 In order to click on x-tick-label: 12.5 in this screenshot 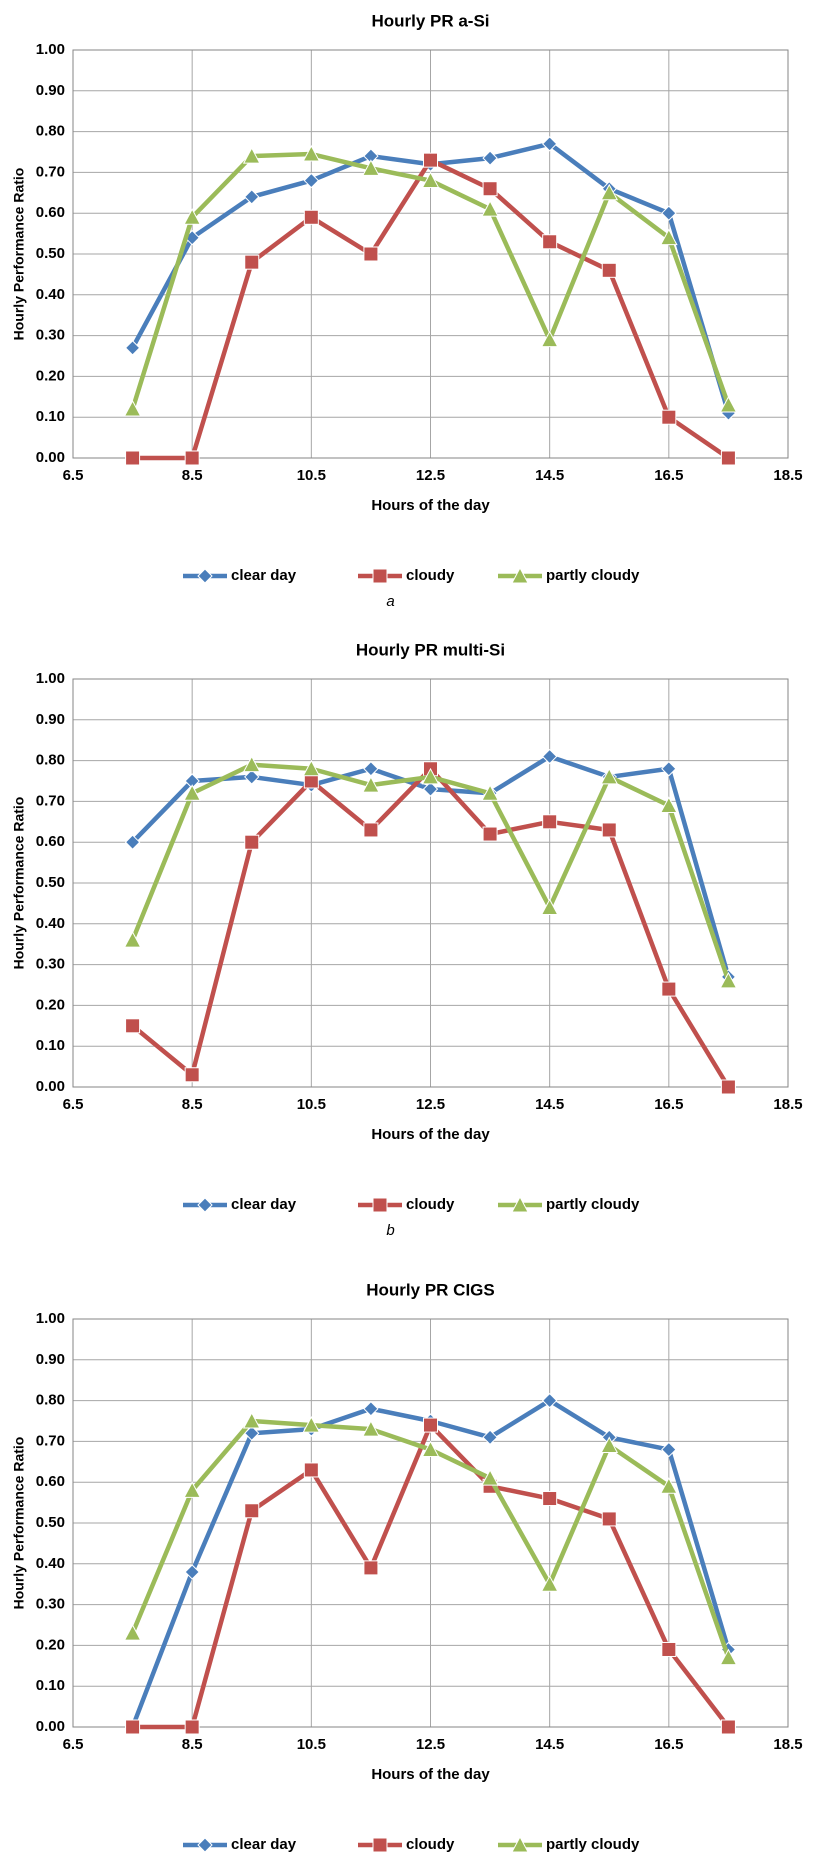, I will do `click(430, 1104)`.